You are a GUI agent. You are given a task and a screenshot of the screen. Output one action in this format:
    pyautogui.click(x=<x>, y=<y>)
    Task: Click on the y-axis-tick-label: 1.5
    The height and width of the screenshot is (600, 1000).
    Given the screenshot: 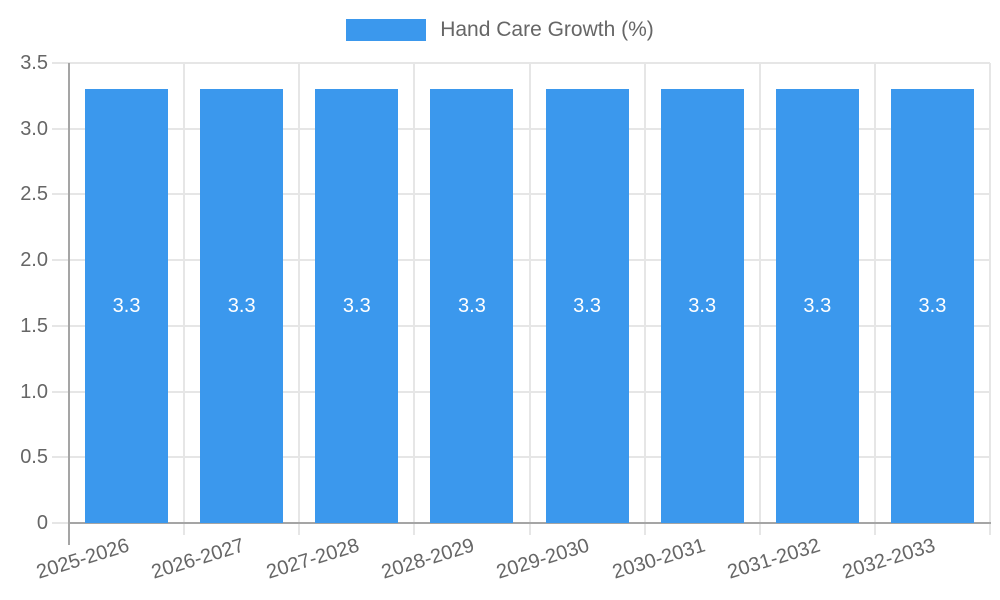 What is the action you would take?
    pyautogui.click(x=34, y=325)
    